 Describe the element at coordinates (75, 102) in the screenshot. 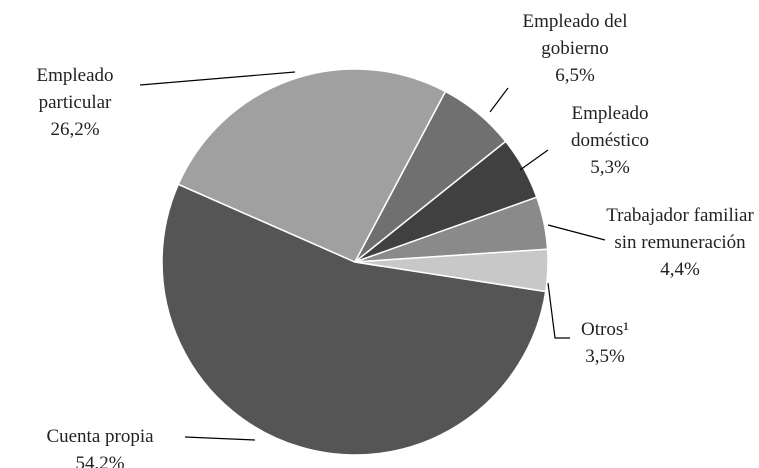

I see `slice-label: Empleado particular 26,2%` at that location.